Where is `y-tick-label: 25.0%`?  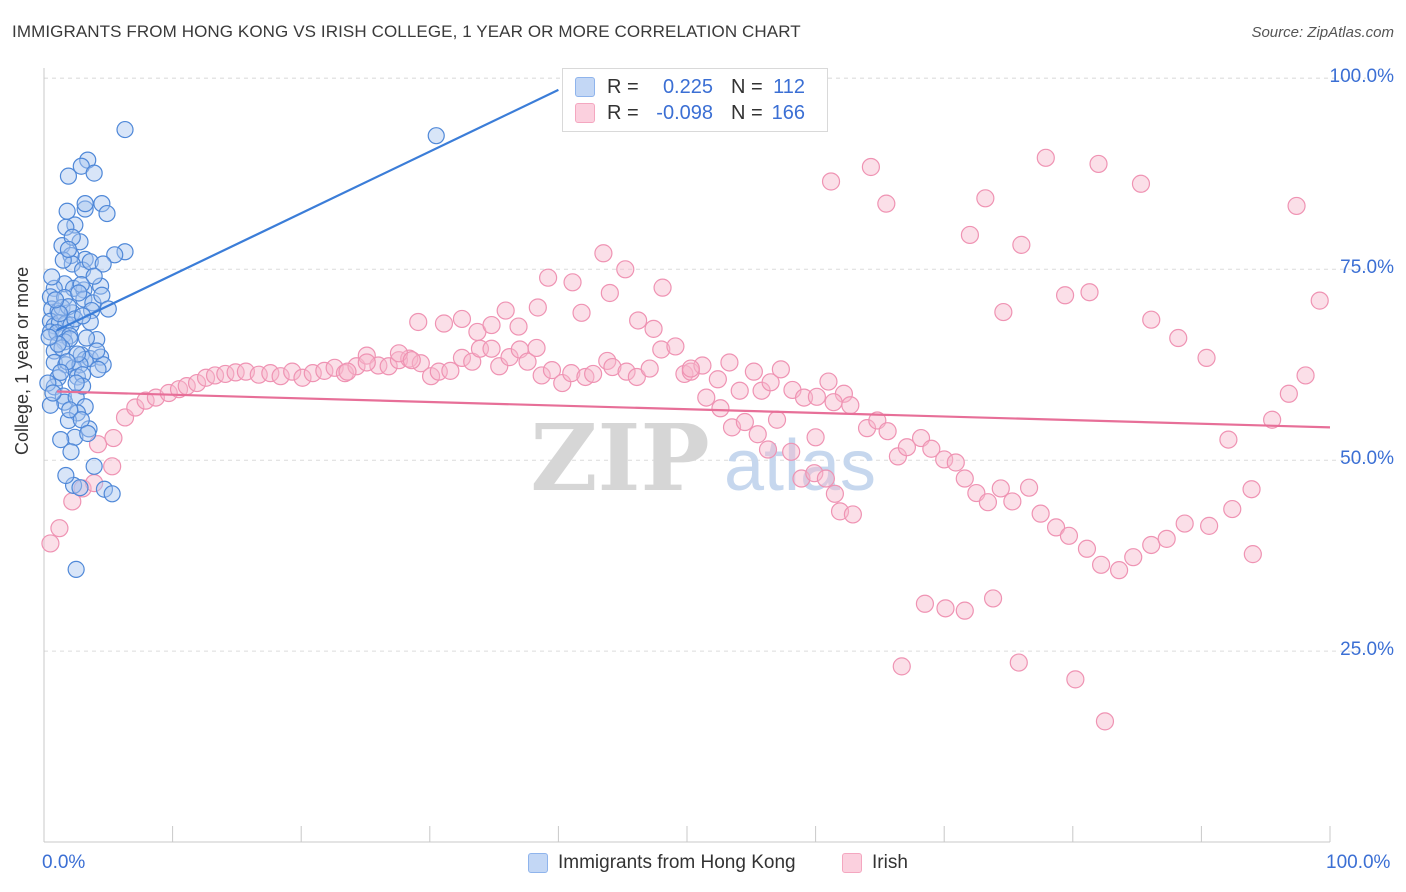 y-tick-label: 25.0% is located at coordinates (1367, 650).